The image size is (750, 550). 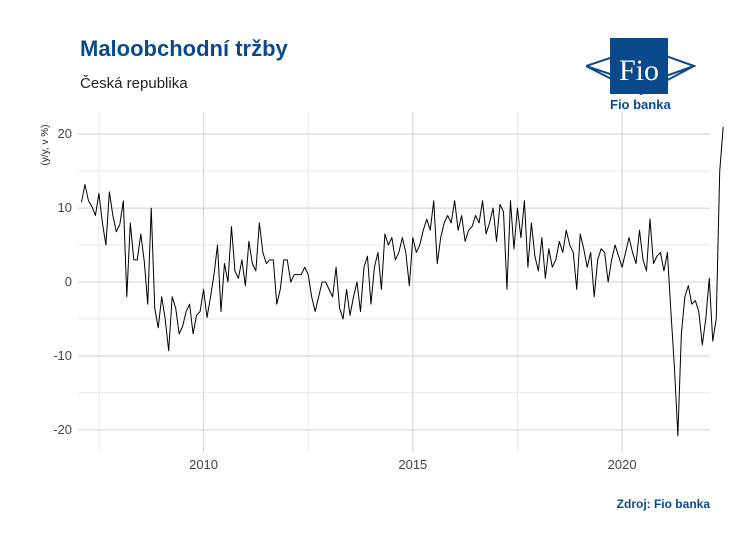 What do you see at coordinates (412, 464) in the screenshot?
I see `x-tick-label: 2015` at bounding box center [412, 464].